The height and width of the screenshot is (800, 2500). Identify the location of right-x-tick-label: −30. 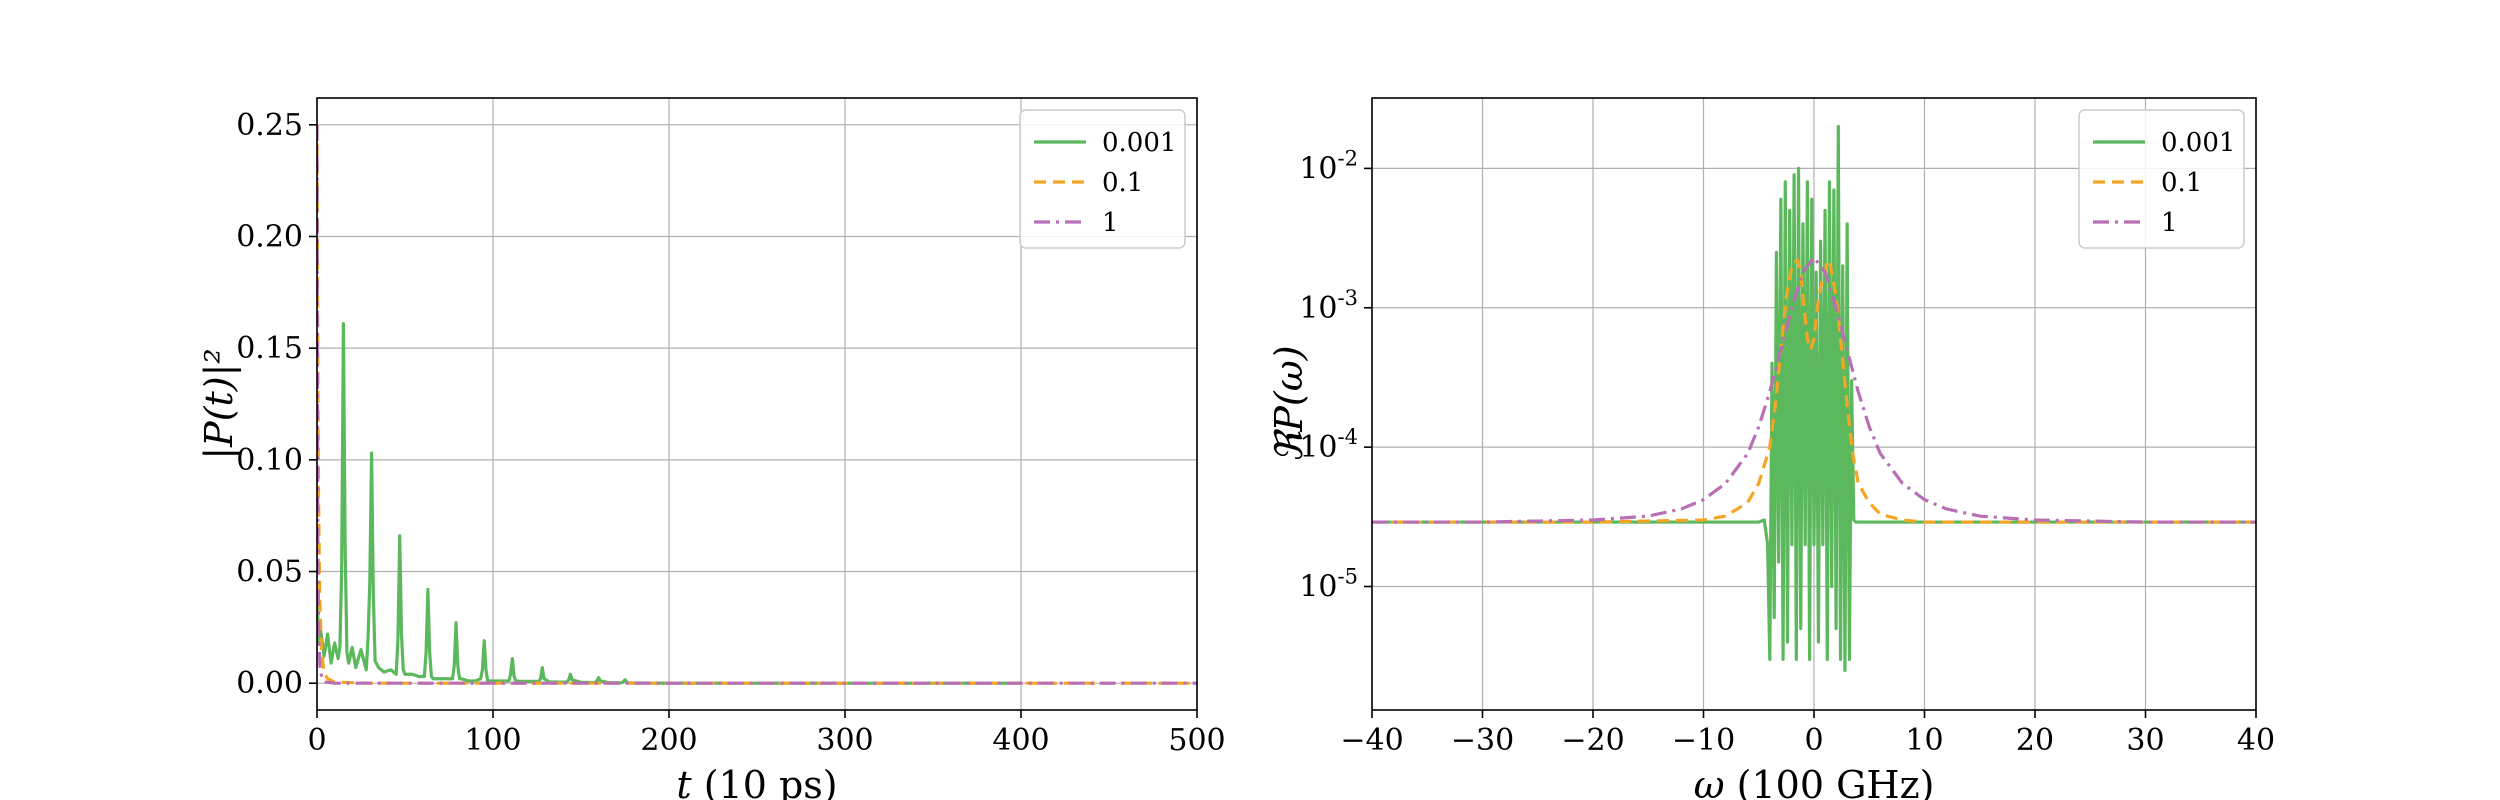
(1482, 740).